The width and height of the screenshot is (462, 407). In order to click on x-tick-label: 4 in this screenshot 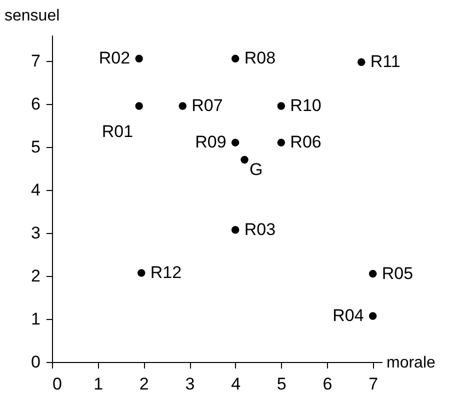, I will do `click(236, 384)`.